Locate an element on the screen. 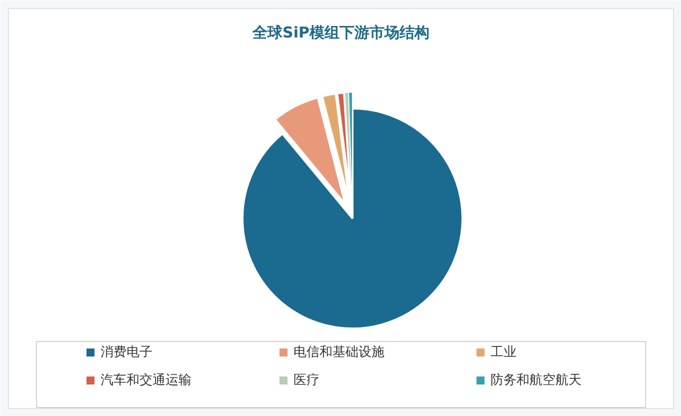 The height and width of the screenshot is (416, 681). legend-label: 电信和基础设施 is located at coordinates (339, 352).